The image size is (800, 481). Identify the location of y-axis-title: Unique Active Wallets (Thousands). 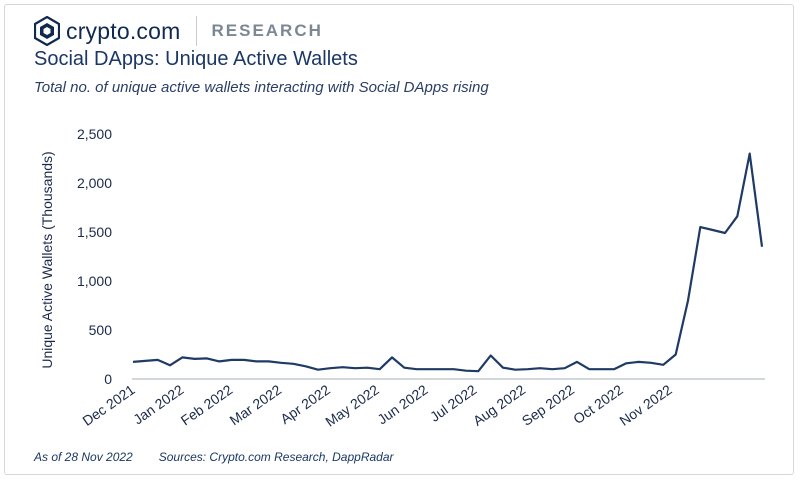
(47, 259).